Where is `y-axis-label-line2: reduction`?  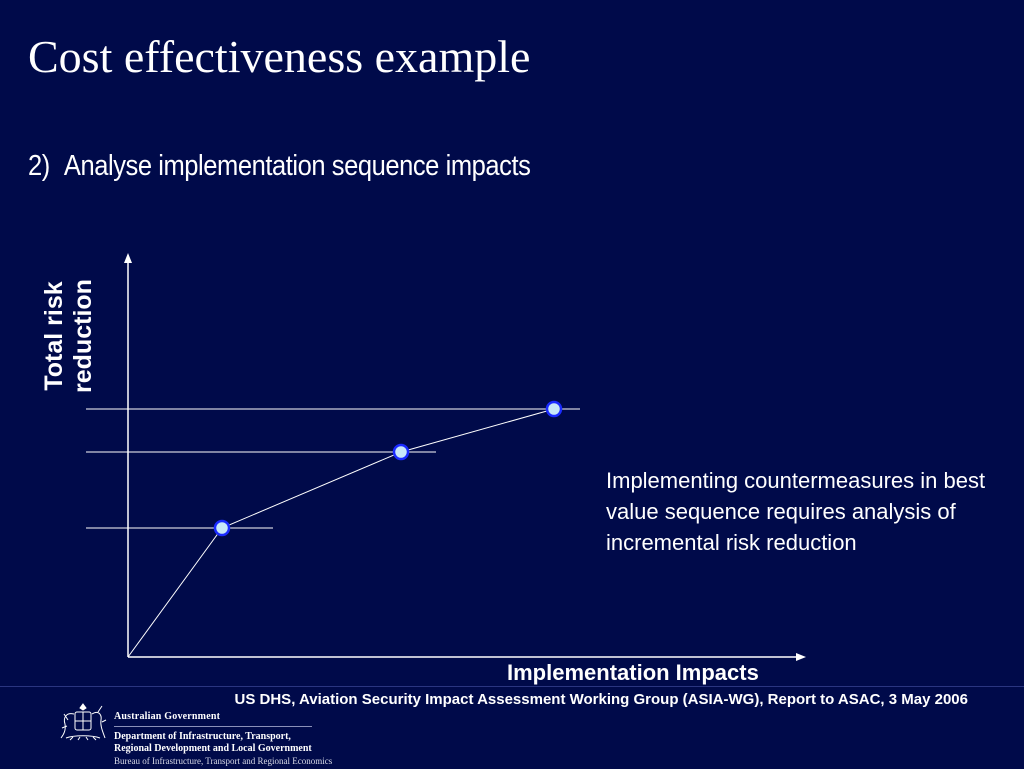
y-axis-label-line2: reduction is located at coordinates (83, 336).